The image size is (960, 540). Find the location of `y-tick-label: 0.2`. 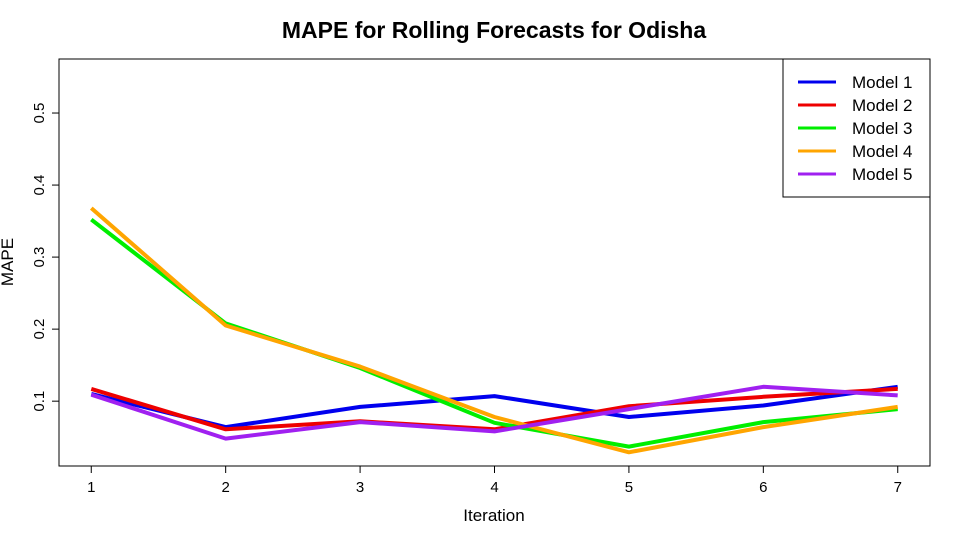

y-tick-label: 0.2 is located at coordinates (39, 329).